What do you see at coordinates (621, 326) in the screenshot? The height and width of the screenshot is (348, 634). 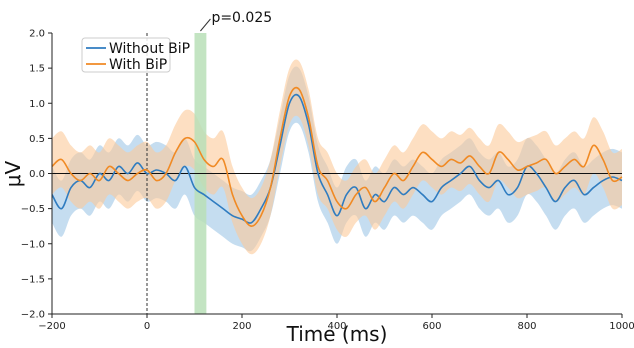 I see `x-tick-label: 1000` at bounding box center [621, 326].